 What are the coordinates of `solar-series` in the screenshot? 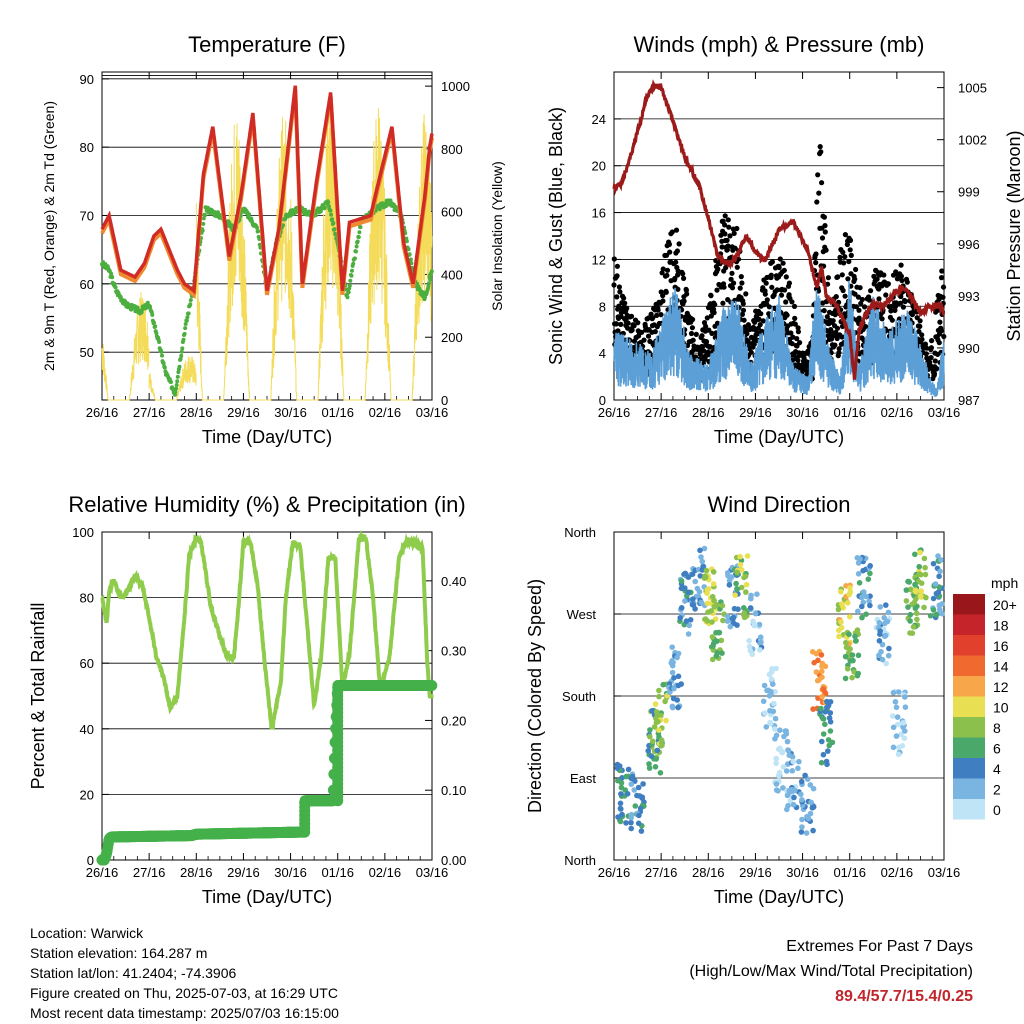 It's located at (267, 247).